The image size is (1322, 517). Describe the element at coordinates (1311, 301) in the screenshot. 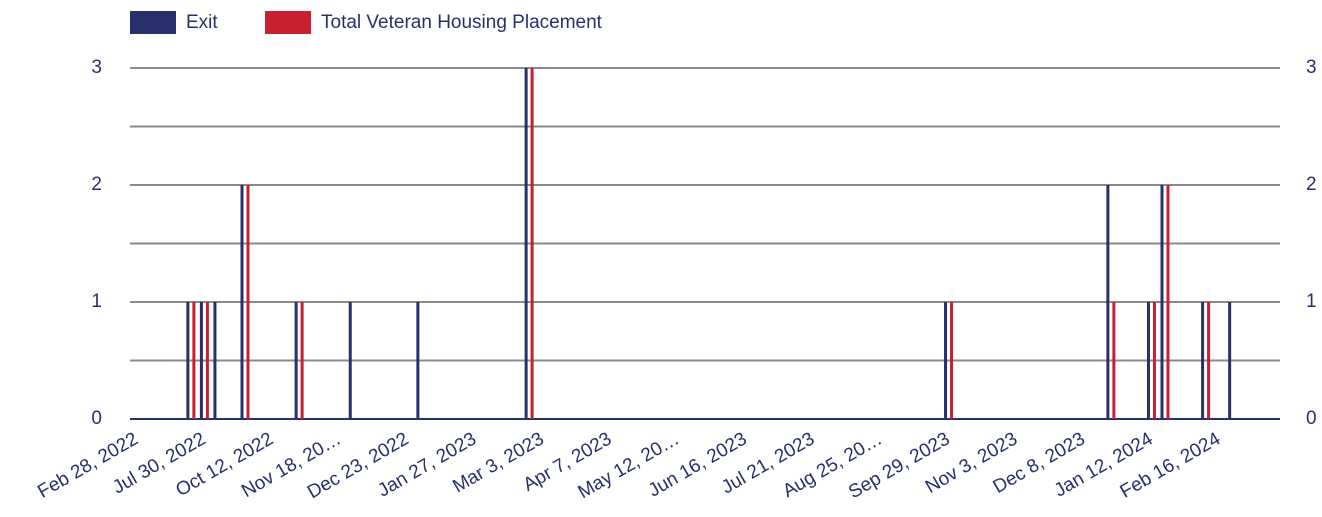

I see `y2-tick-label: 1` at that location.